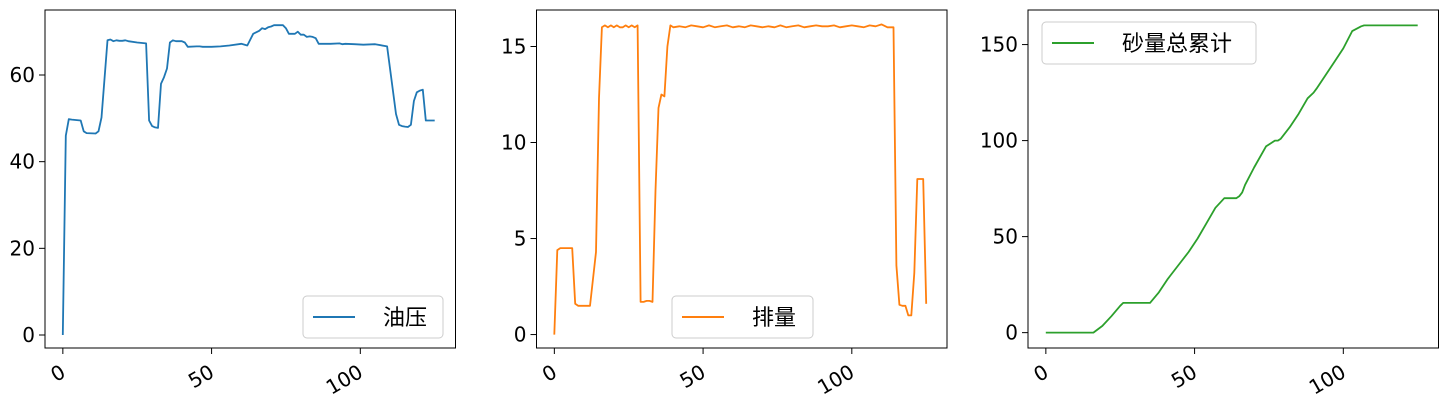 The height and width of the screenshot is (406, 1449). What do you see at coordinates (999, 141) in the screenshot?
I see `y-tick-label: 100` at bounding box center [999, 141].